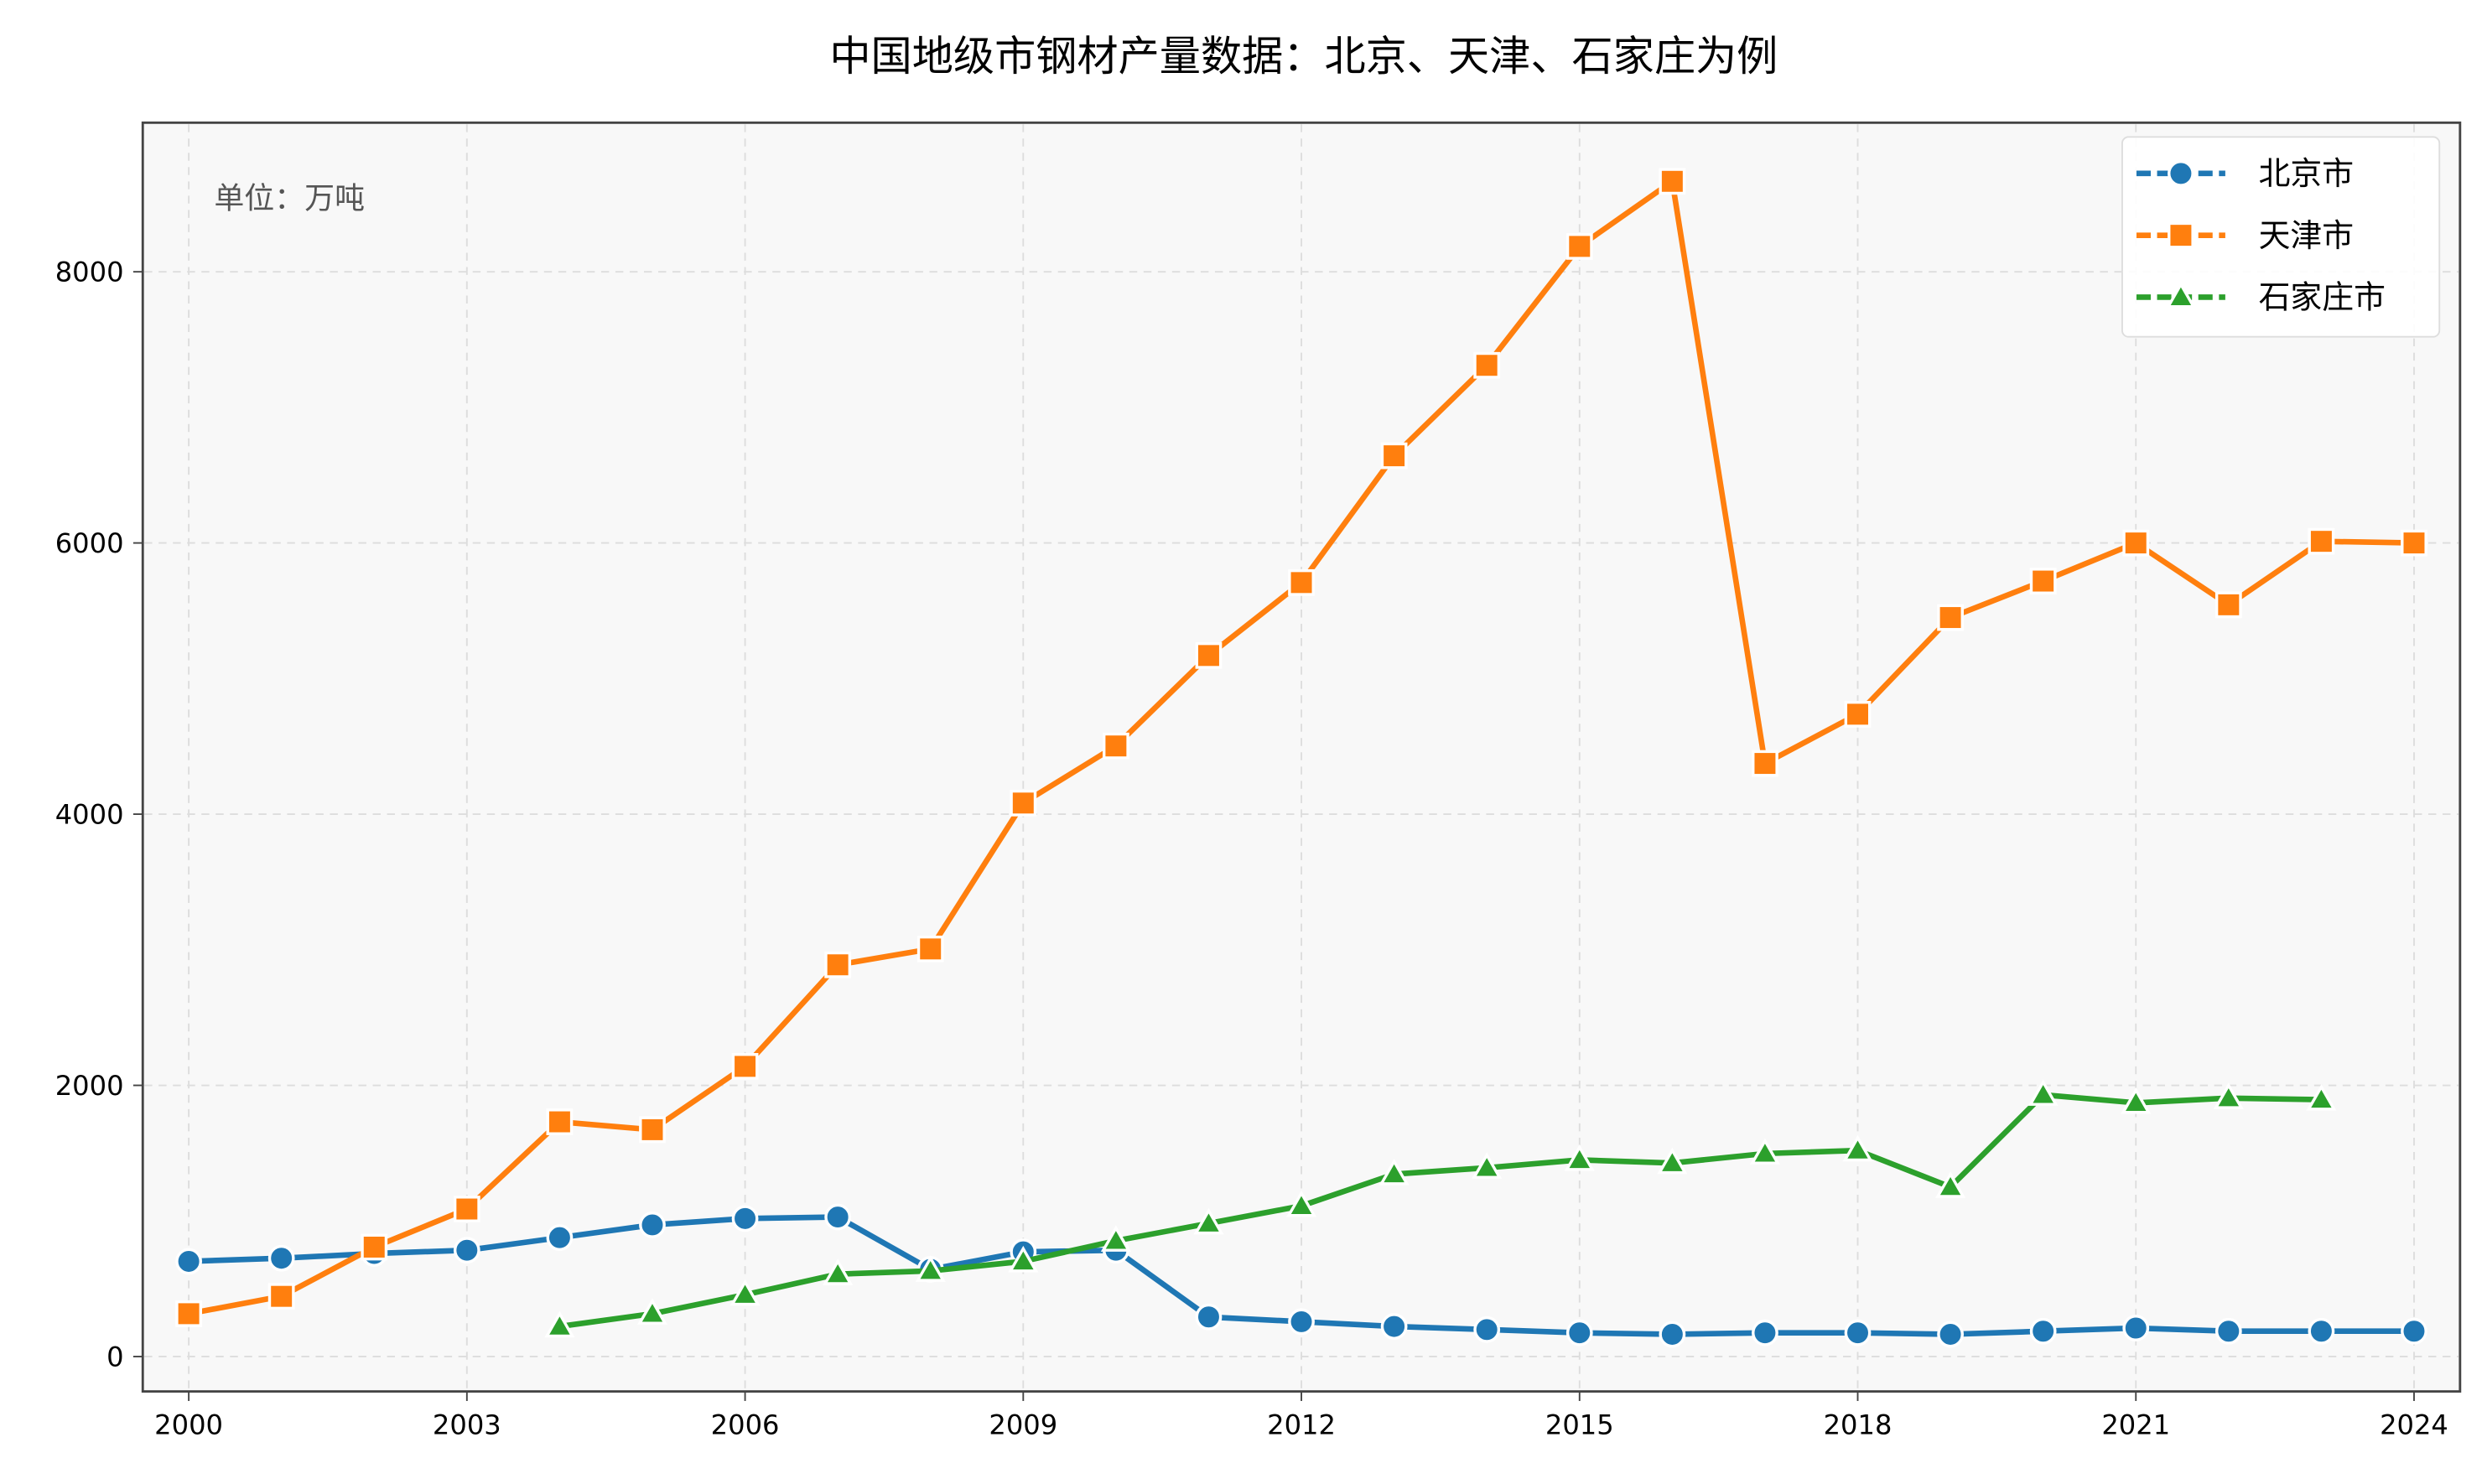 The width and height of the screenshot is (2487, 1484). I want to click on y-tick-label: 4000, so click(90, 814).